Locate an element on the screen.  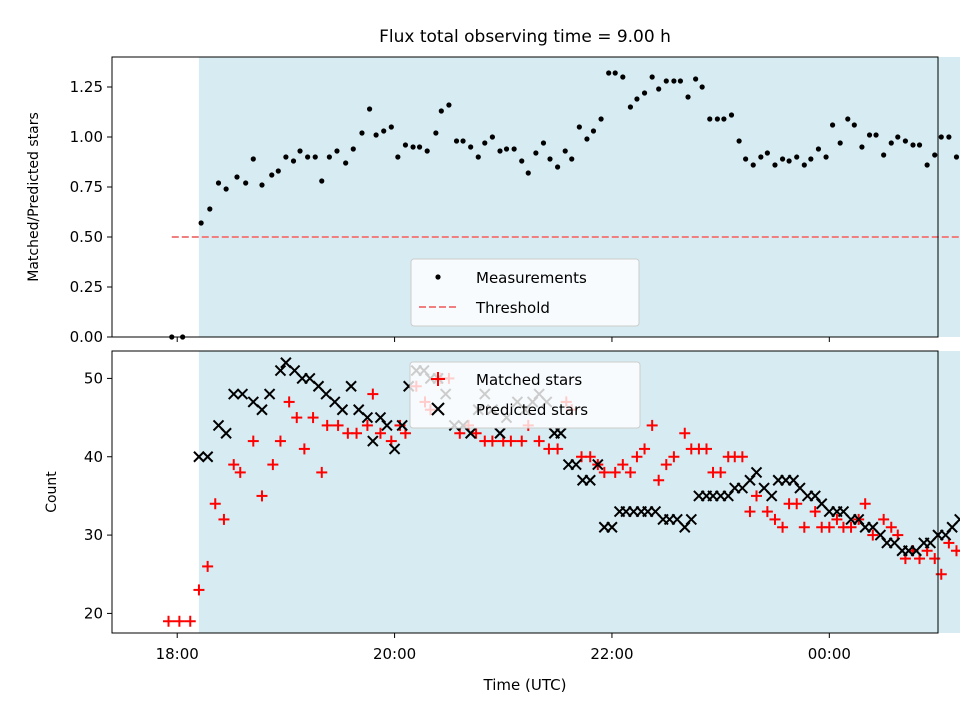
legend-matched-label: Matched stars is located at coordinates (529, 380).